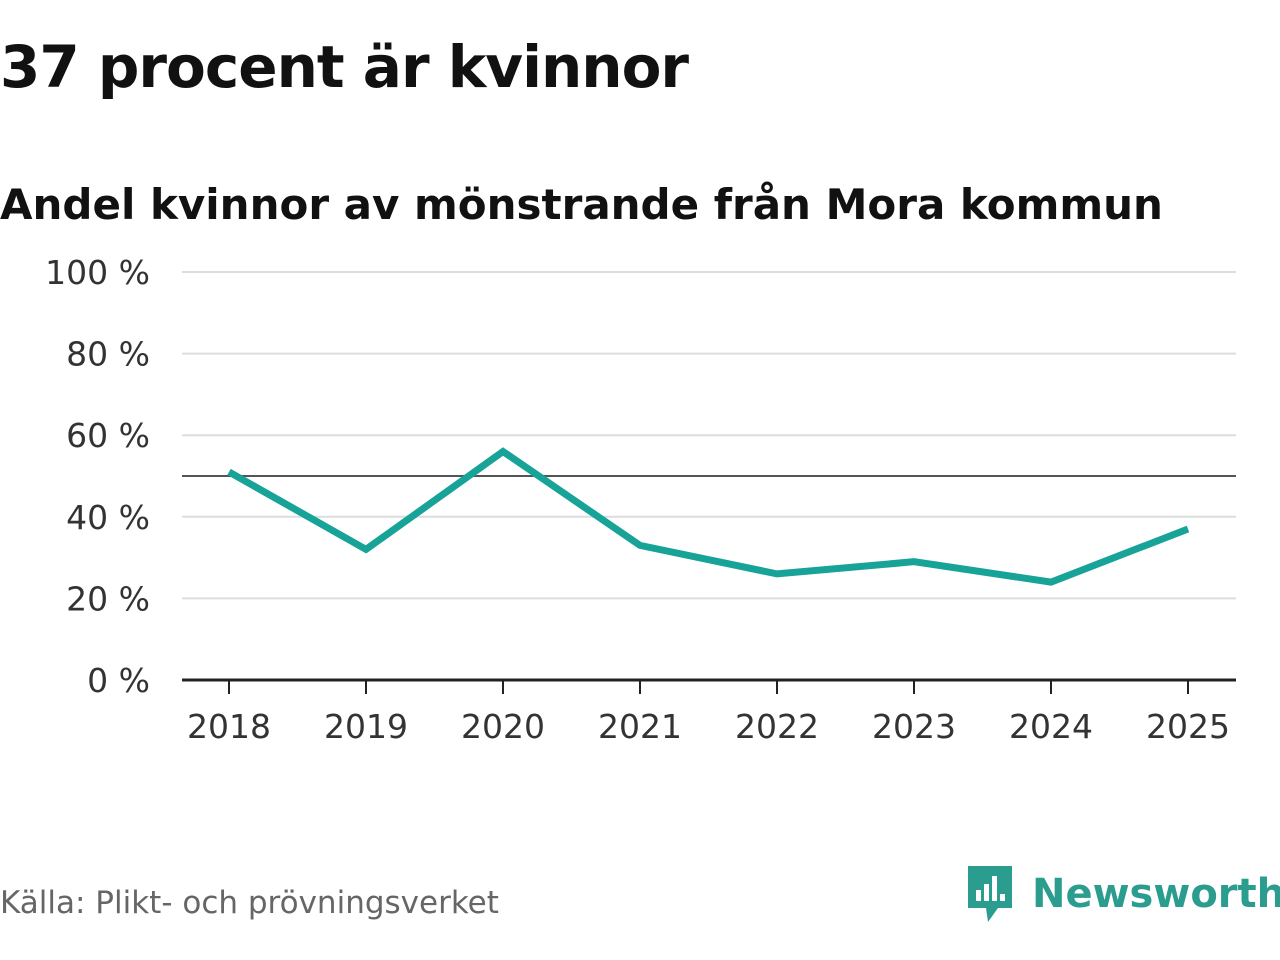 The width and height of the screenshot is (1280, 960). Describe the element at coordinates (108, 598) in the screenshot. I see `y-tick-label: 20 %` at that location.